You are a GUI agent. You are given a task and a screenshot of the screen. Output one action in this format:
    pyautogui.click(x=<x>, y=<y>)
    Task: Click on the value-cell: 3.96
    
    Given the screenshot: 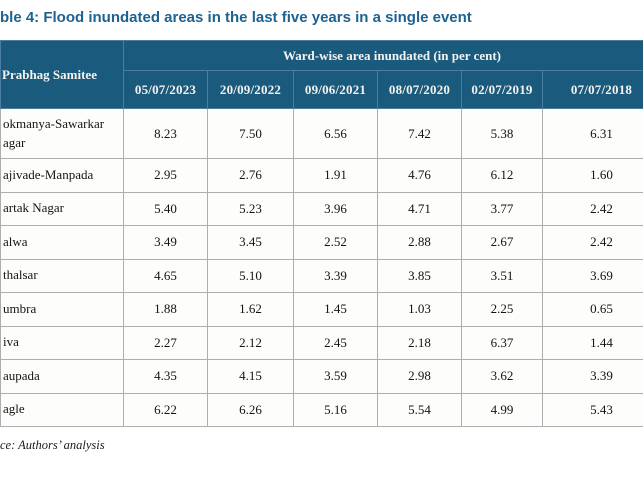 What is the action you would take?
    pyautogui.click(x=335, y=208)
    